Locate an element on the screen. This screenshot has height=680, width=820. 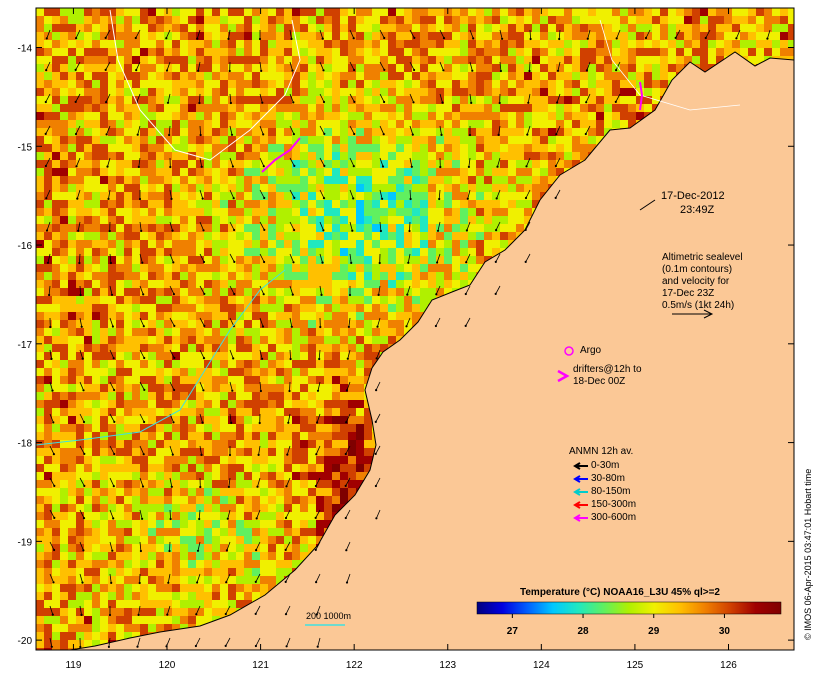
colorbar-bar is located at coordinates (629, 608).